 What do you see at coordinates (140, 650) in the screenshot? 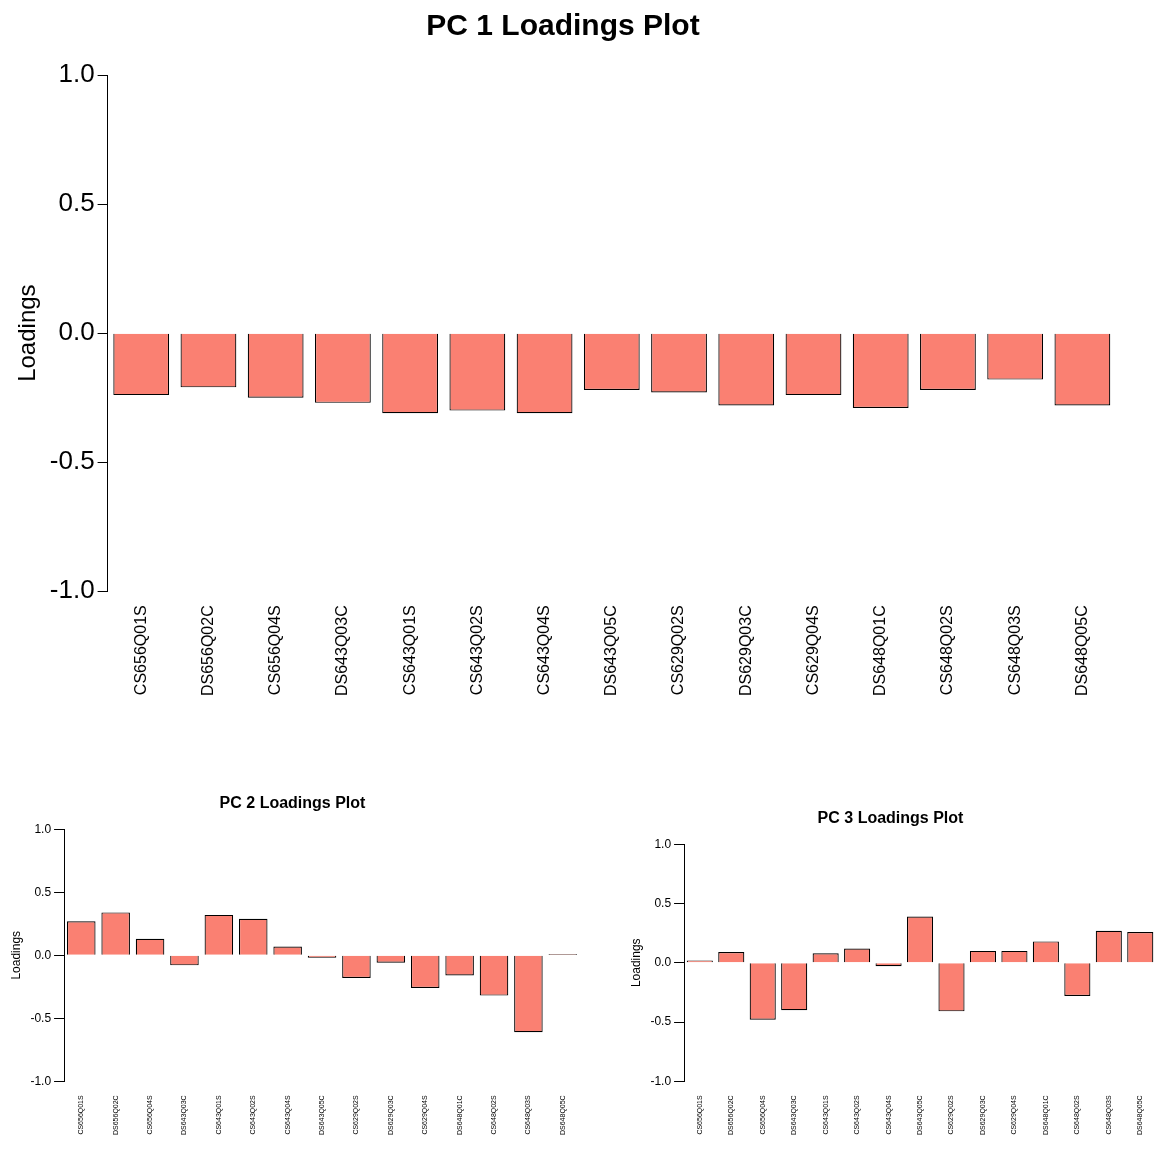
I see `x-tick-label: CS656Q01S` at bounding box center [140, 650].